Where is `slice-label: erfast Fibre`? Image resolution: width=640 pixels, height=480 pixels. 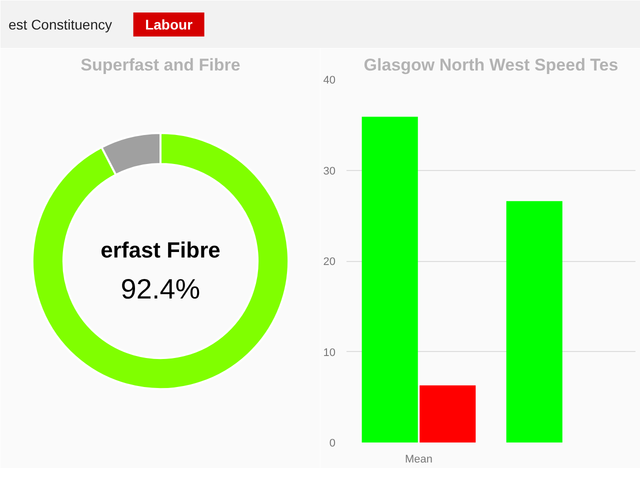
slice-label: erfast Fibre is located at coordinates (160, 249).